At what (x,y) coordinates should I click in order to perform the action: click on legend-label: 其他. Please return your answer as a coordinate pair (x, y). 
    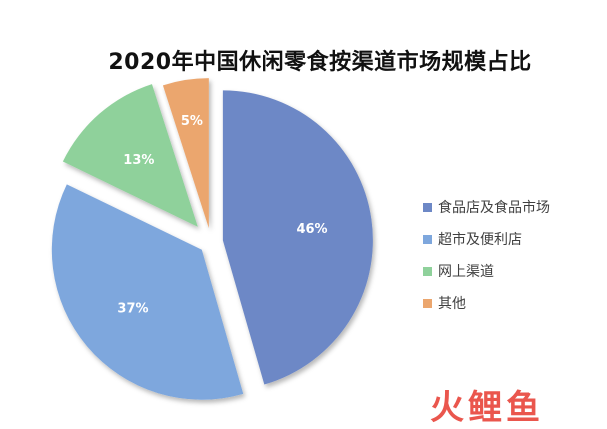
    Looking at the image, I should click on (452, 304).